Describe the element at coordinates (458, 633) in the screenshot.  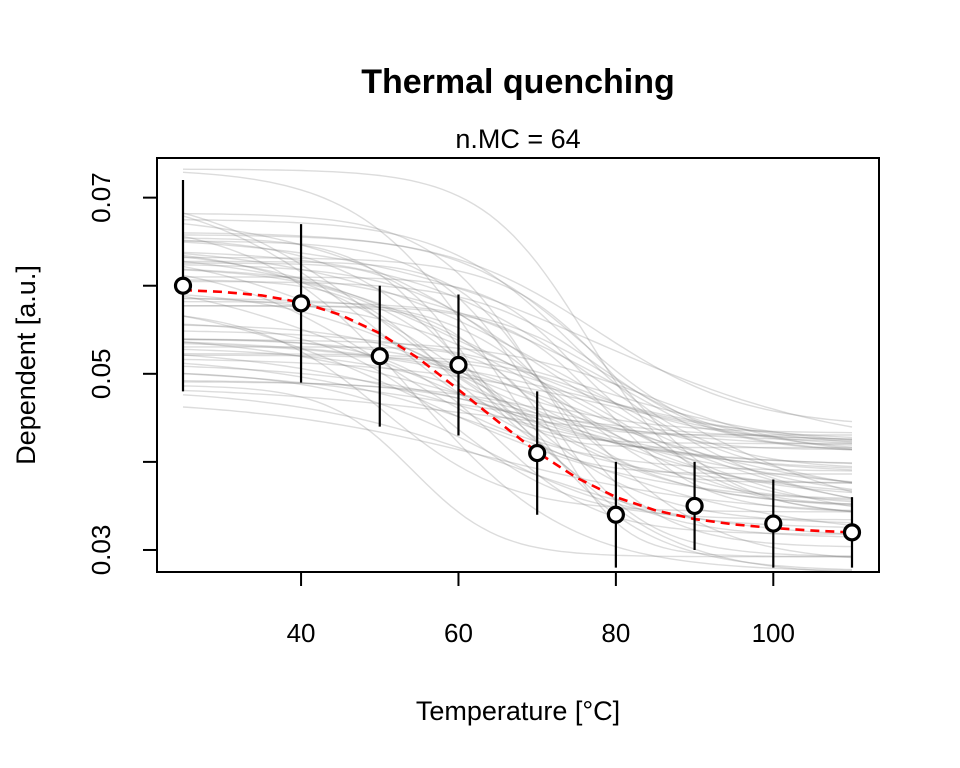
I see `x-tick-label: 60` at that location.